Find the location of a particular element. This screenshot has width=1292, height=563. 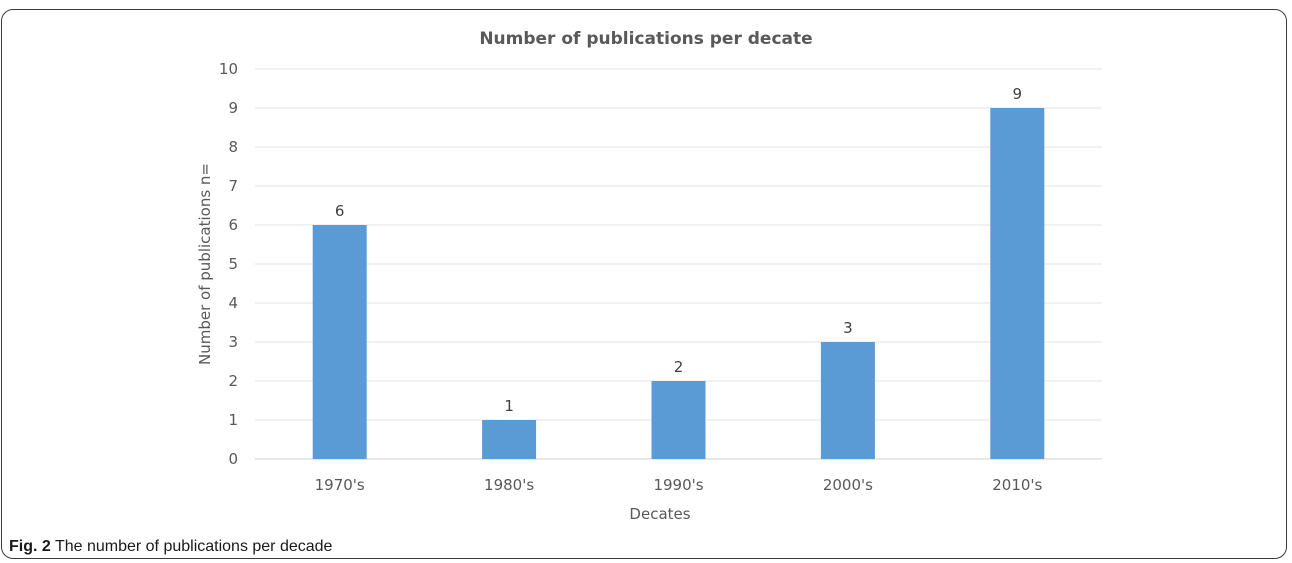

y-axis-ticks: 0 1 2 3 4 5 6 7 8 9 10 is located at coordinates (228, 264).